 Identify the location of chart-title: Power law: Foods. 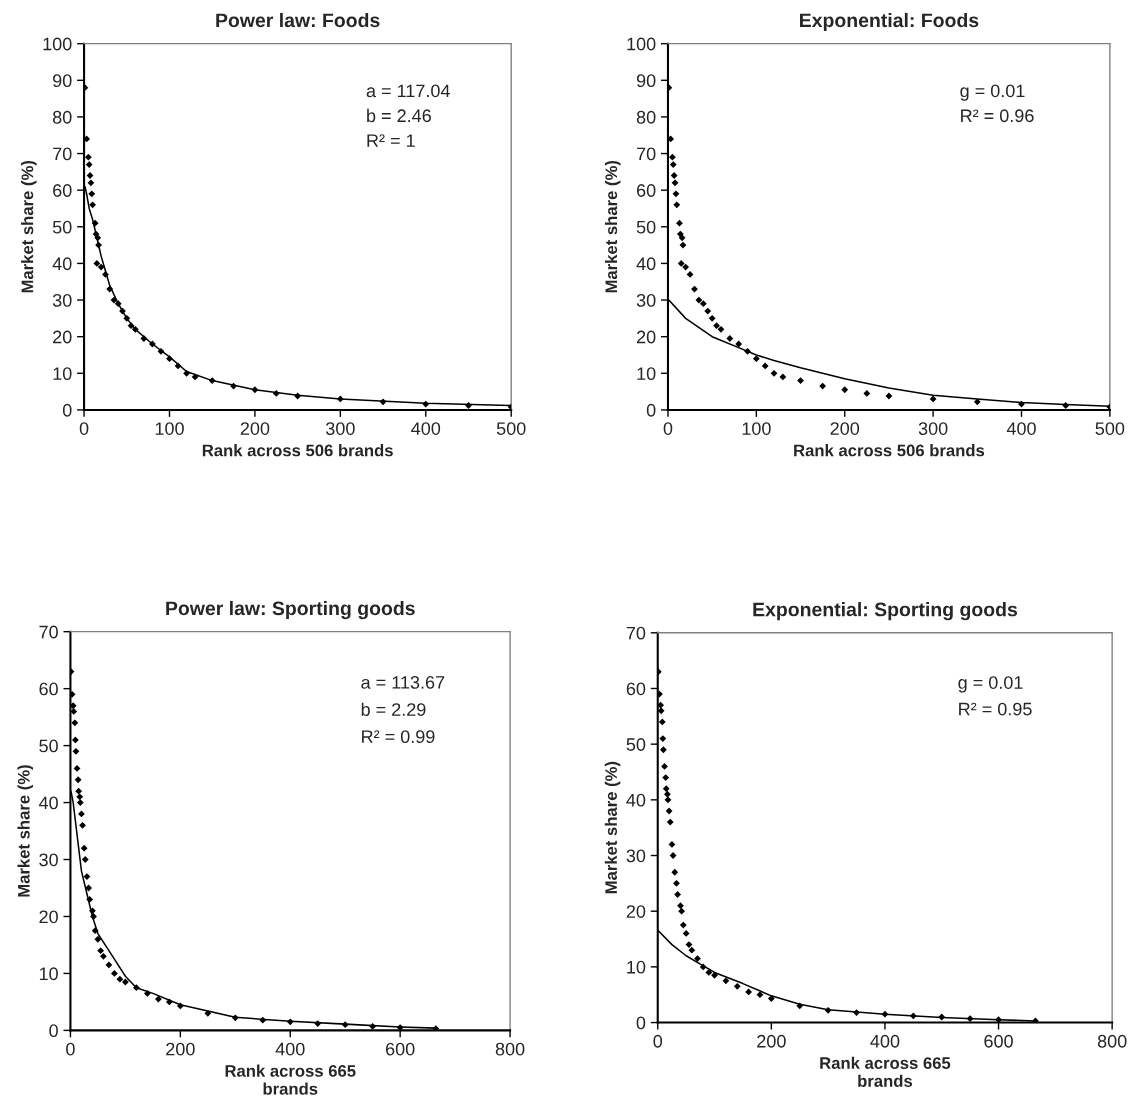
(298, 20).